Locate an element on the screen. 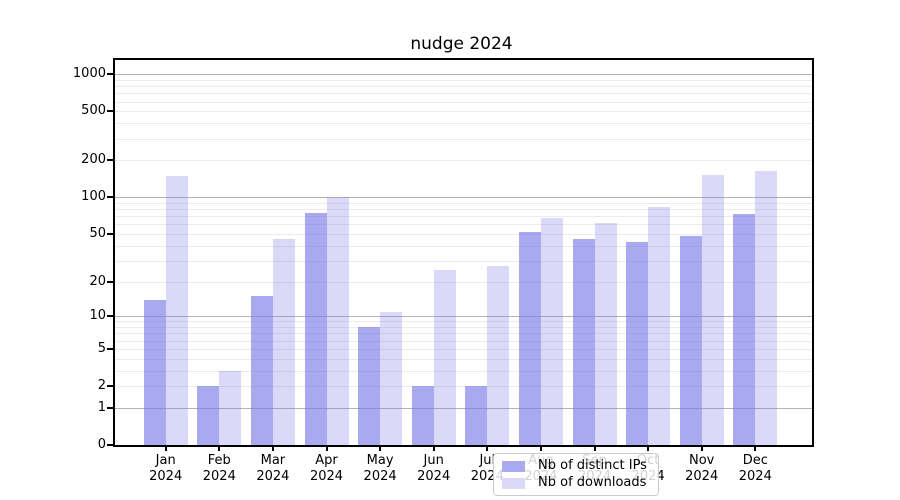 The width and height of the screenshot is (900, 500). x-tick-label-jan: Jan 2024 is located at coordinates (166, 469).